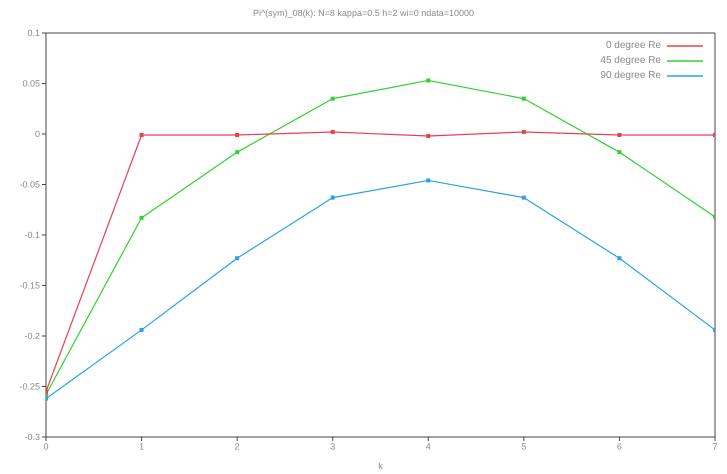  What do you see at coordinates (32, 336) in the screenshot?
I see `y-tick-label: -0.2` at bounding box center [32, 336].